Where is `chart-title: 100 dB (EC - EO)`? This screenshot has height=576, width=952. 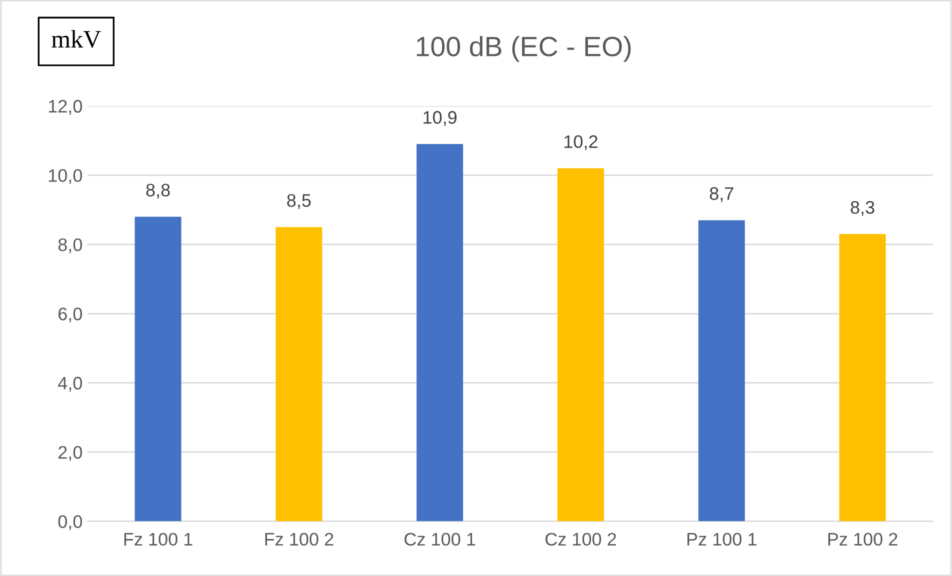 chart-title: 100 dB (EC - EO) is located at coordinates (523, 49).